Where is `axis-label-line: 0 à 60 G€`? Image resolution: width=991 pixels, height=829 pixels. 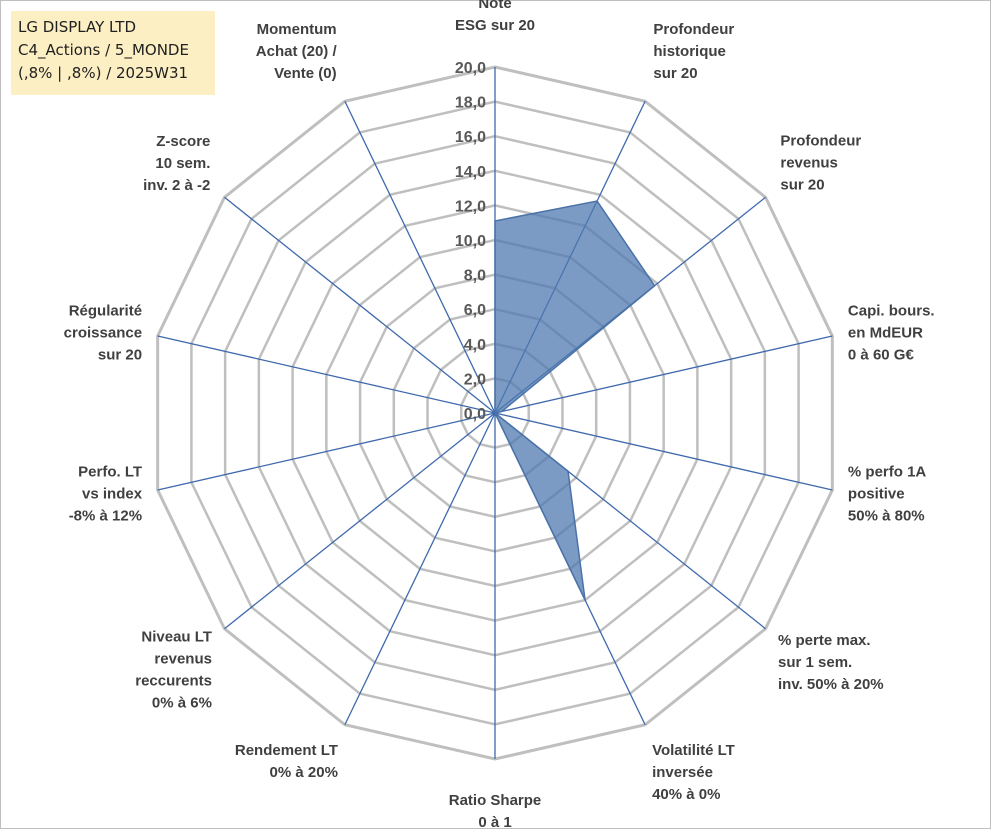
axis-label-line: 0 à 60 G€ is located at coordinates (881, 354).